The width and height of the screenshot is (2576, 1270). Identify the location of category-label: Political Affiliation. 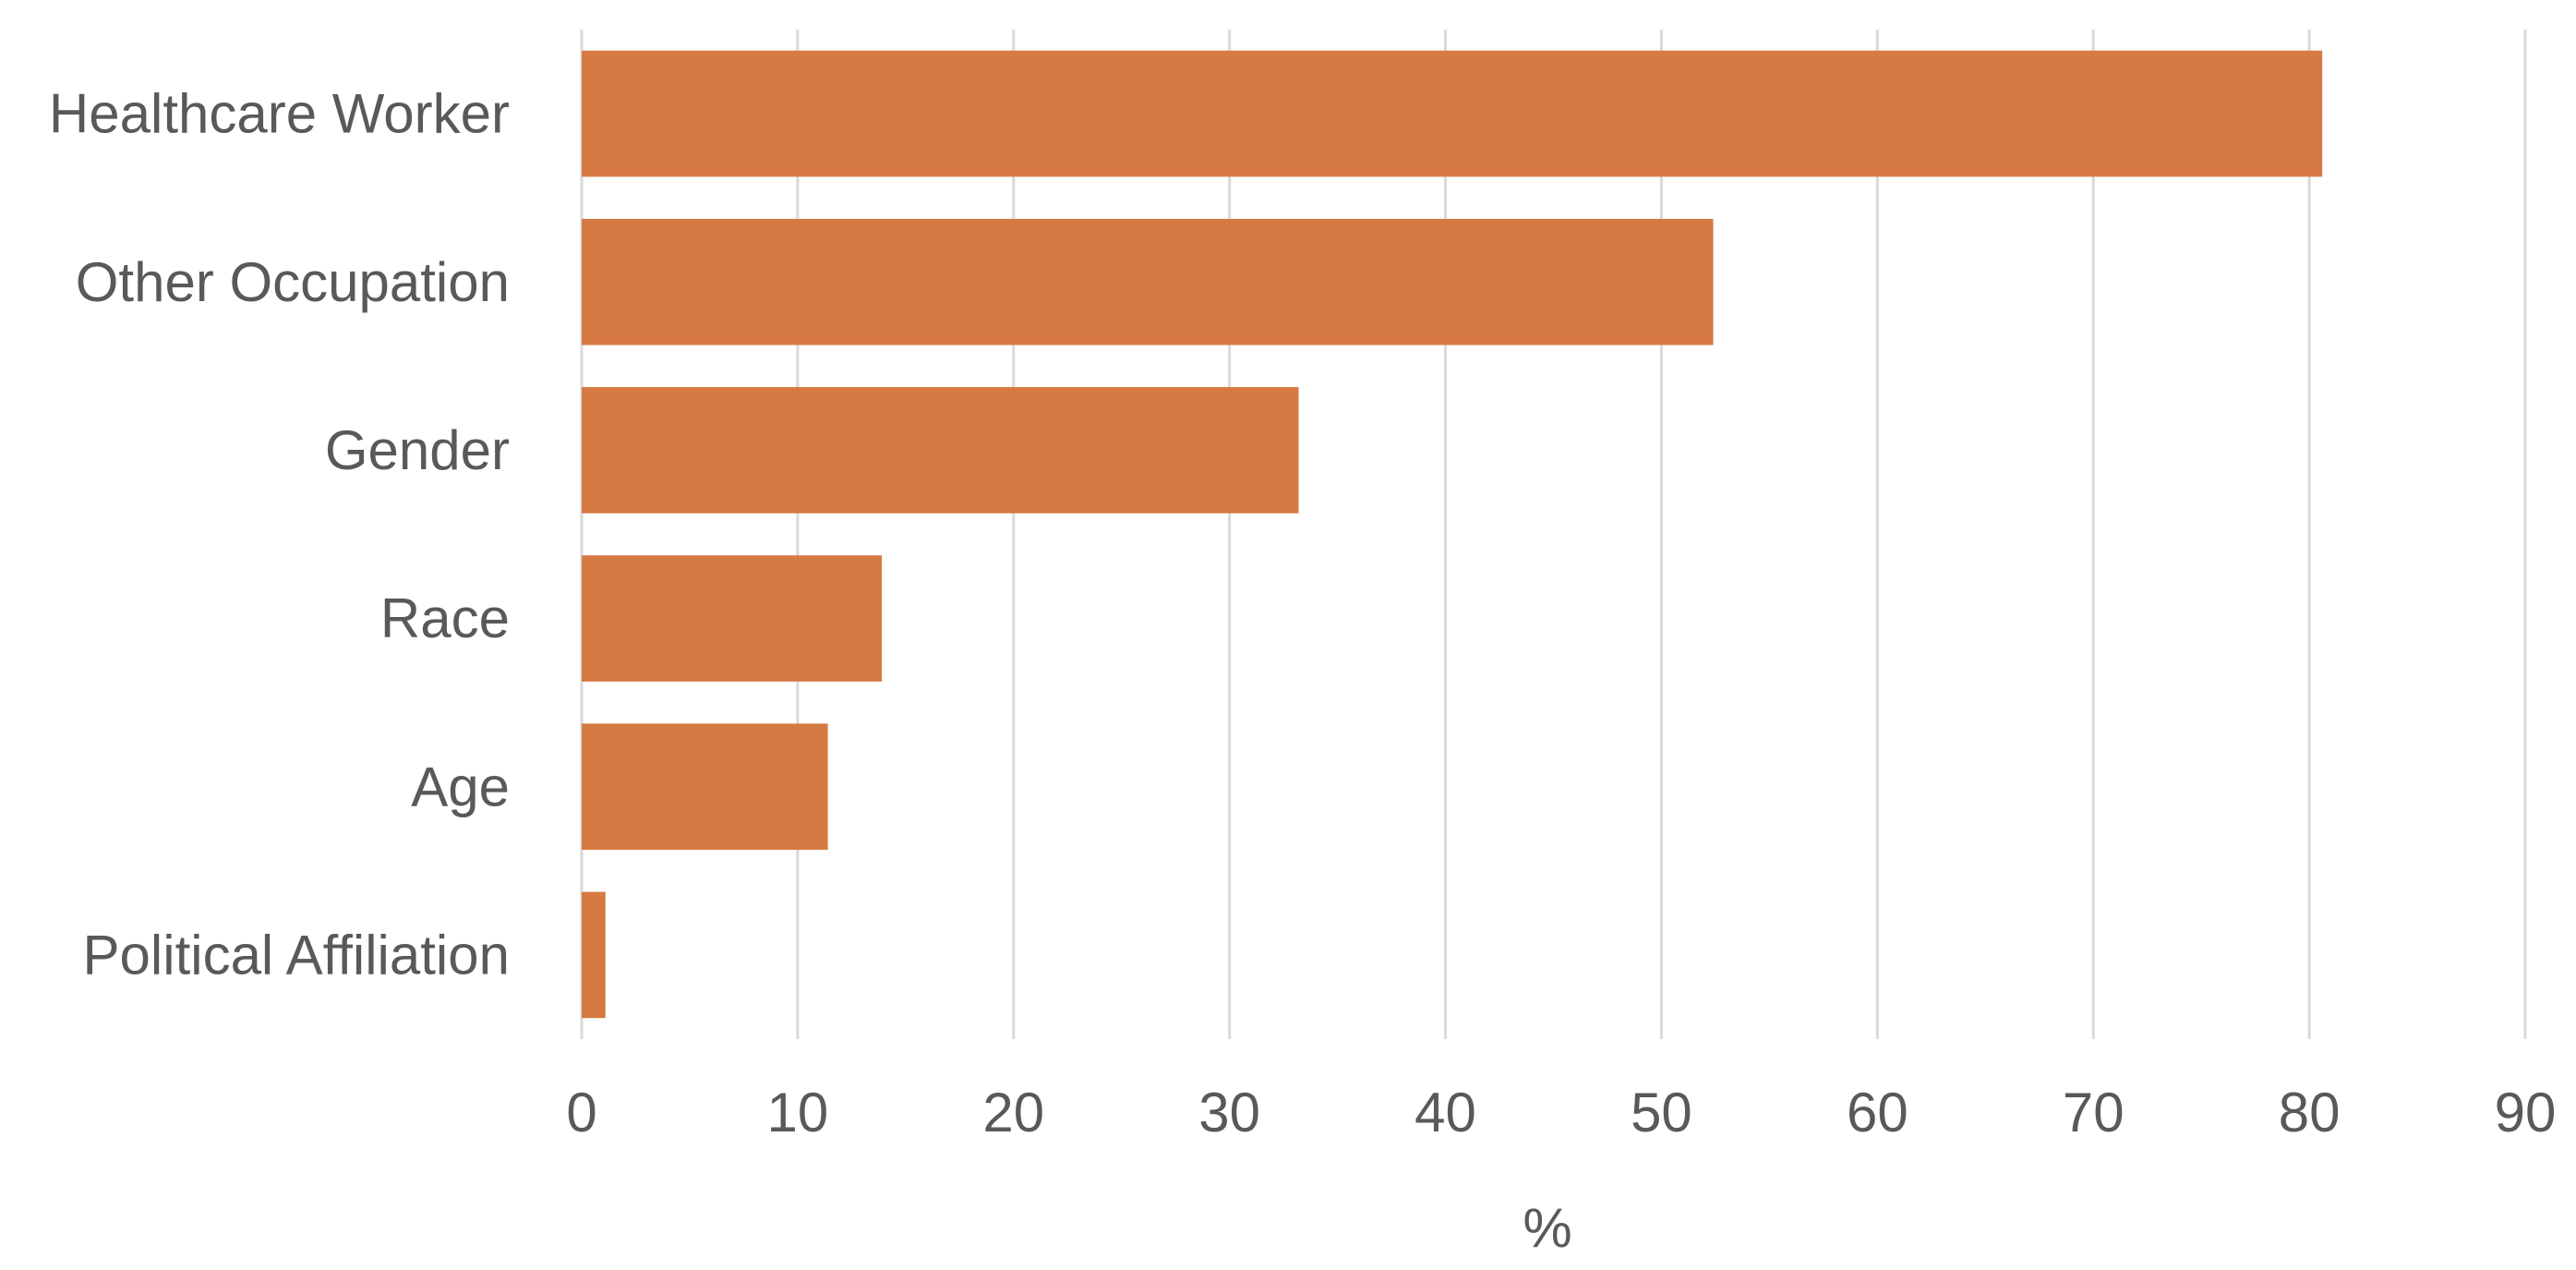
(296, 955).